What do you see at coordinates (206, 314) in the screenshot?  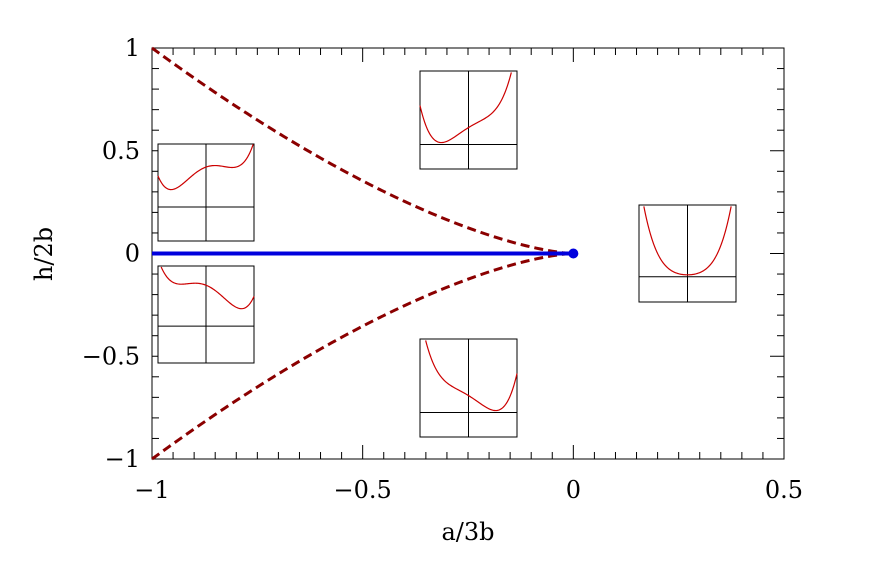 I see `inset-double-well-right-deep` at bounding box center [206, 314].